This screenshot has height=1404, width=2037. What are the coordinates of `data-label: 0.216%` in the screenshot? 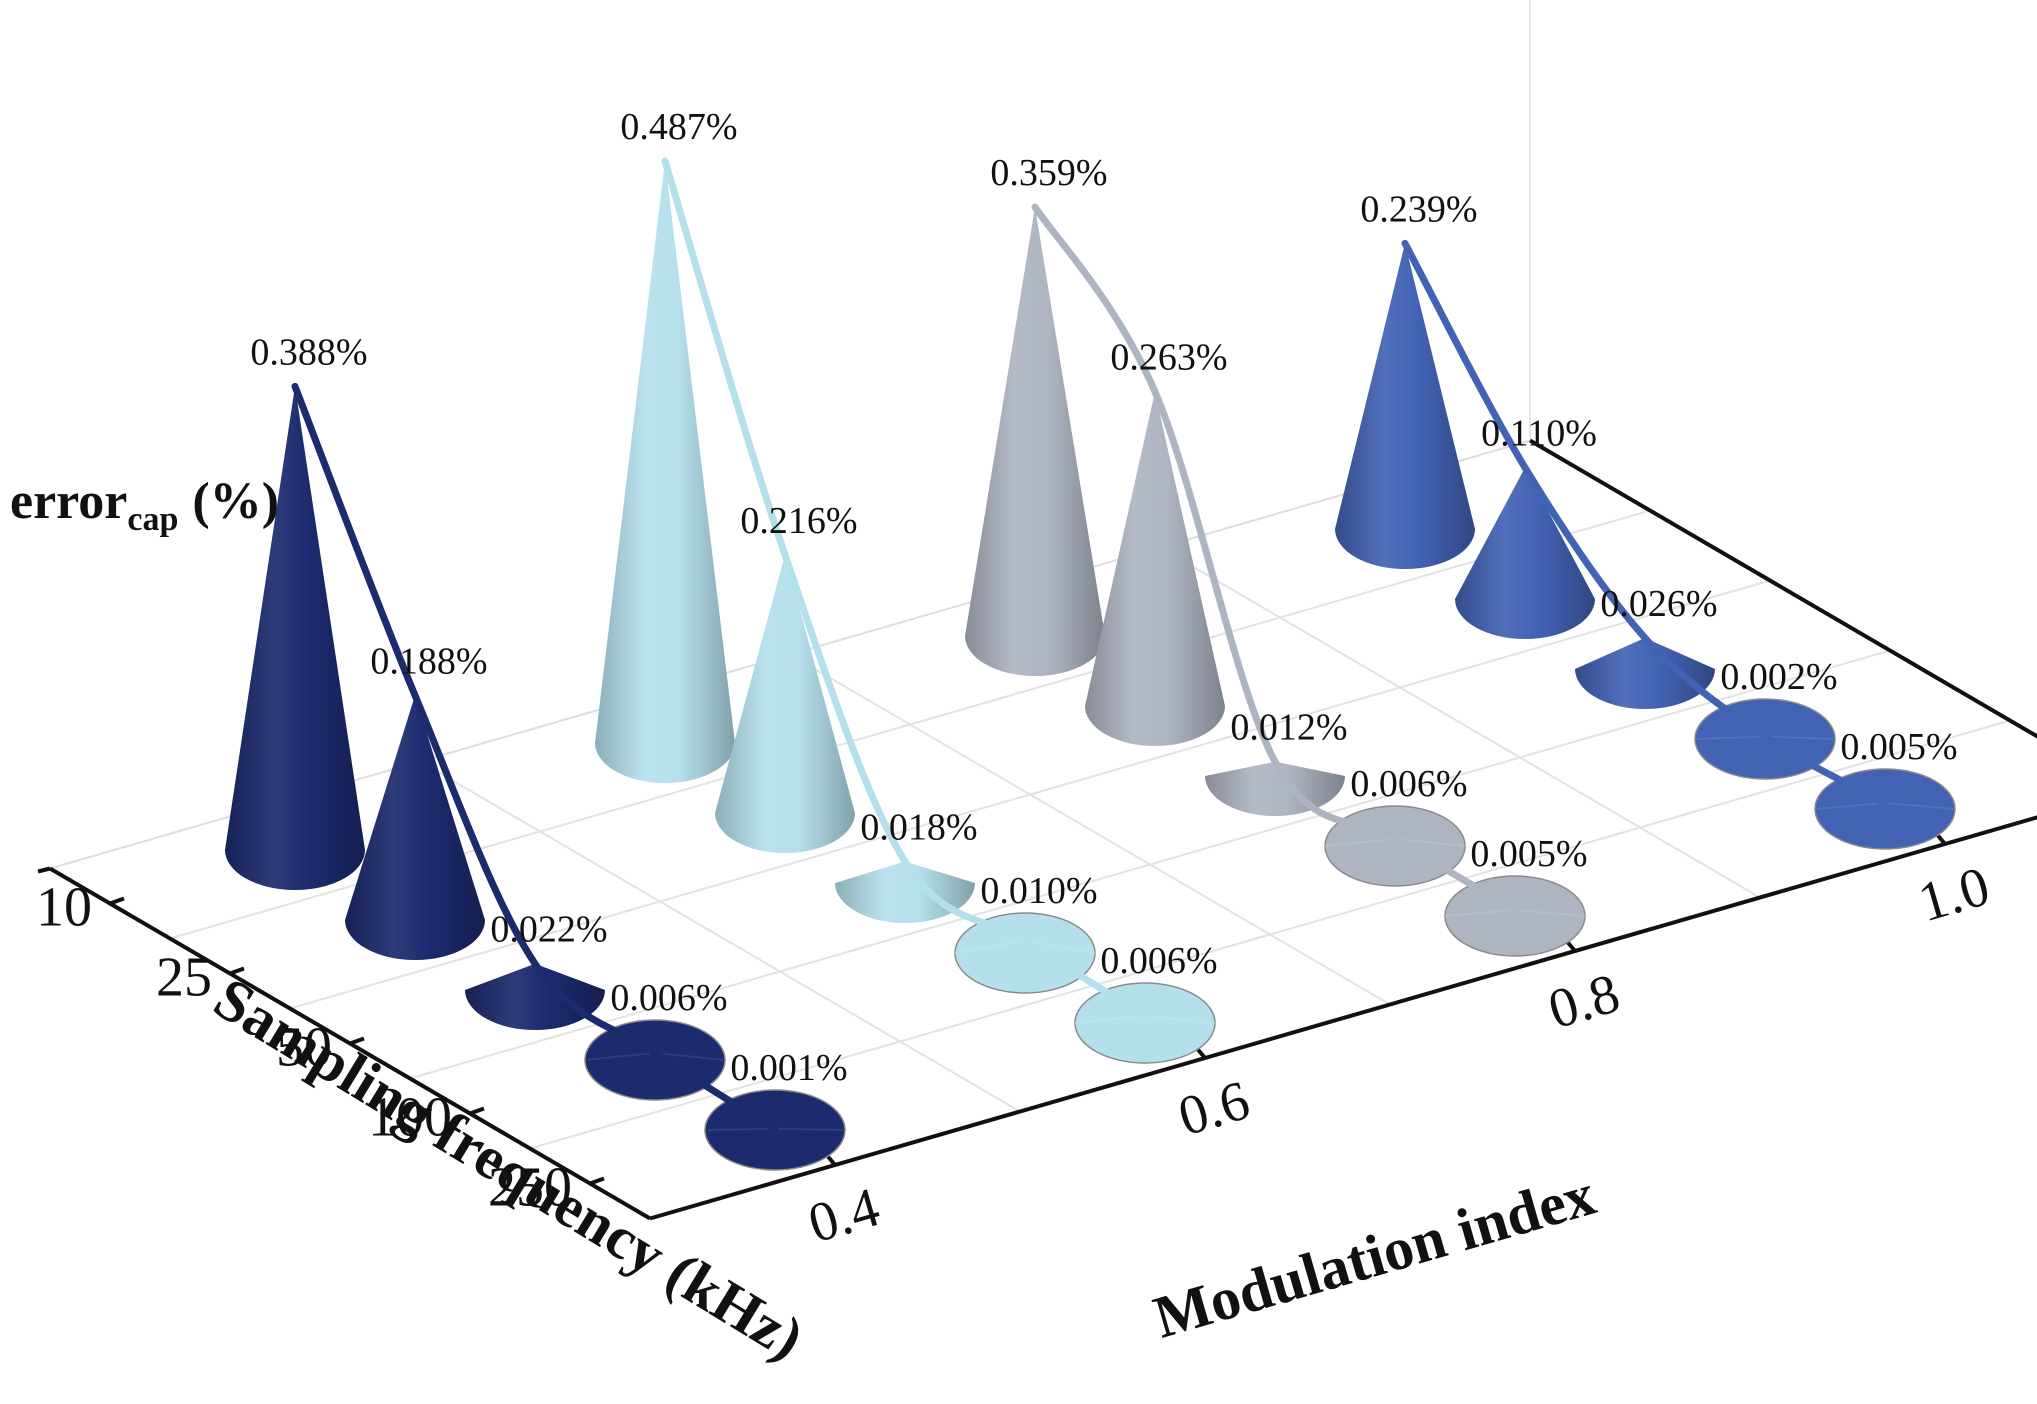 It's located at (798, 521).